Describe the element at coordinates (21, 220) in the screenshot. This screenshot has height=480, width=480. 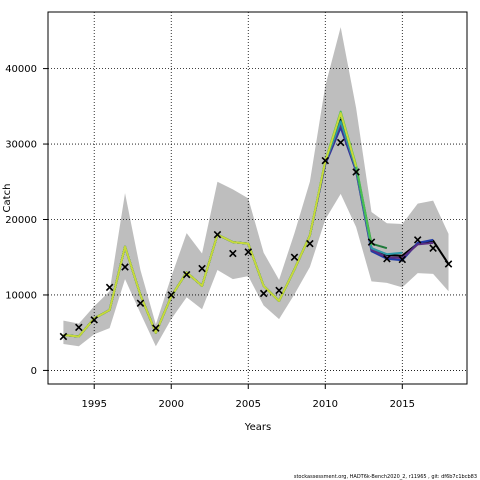
I see `y-tick-label-2: 20000` at that location.